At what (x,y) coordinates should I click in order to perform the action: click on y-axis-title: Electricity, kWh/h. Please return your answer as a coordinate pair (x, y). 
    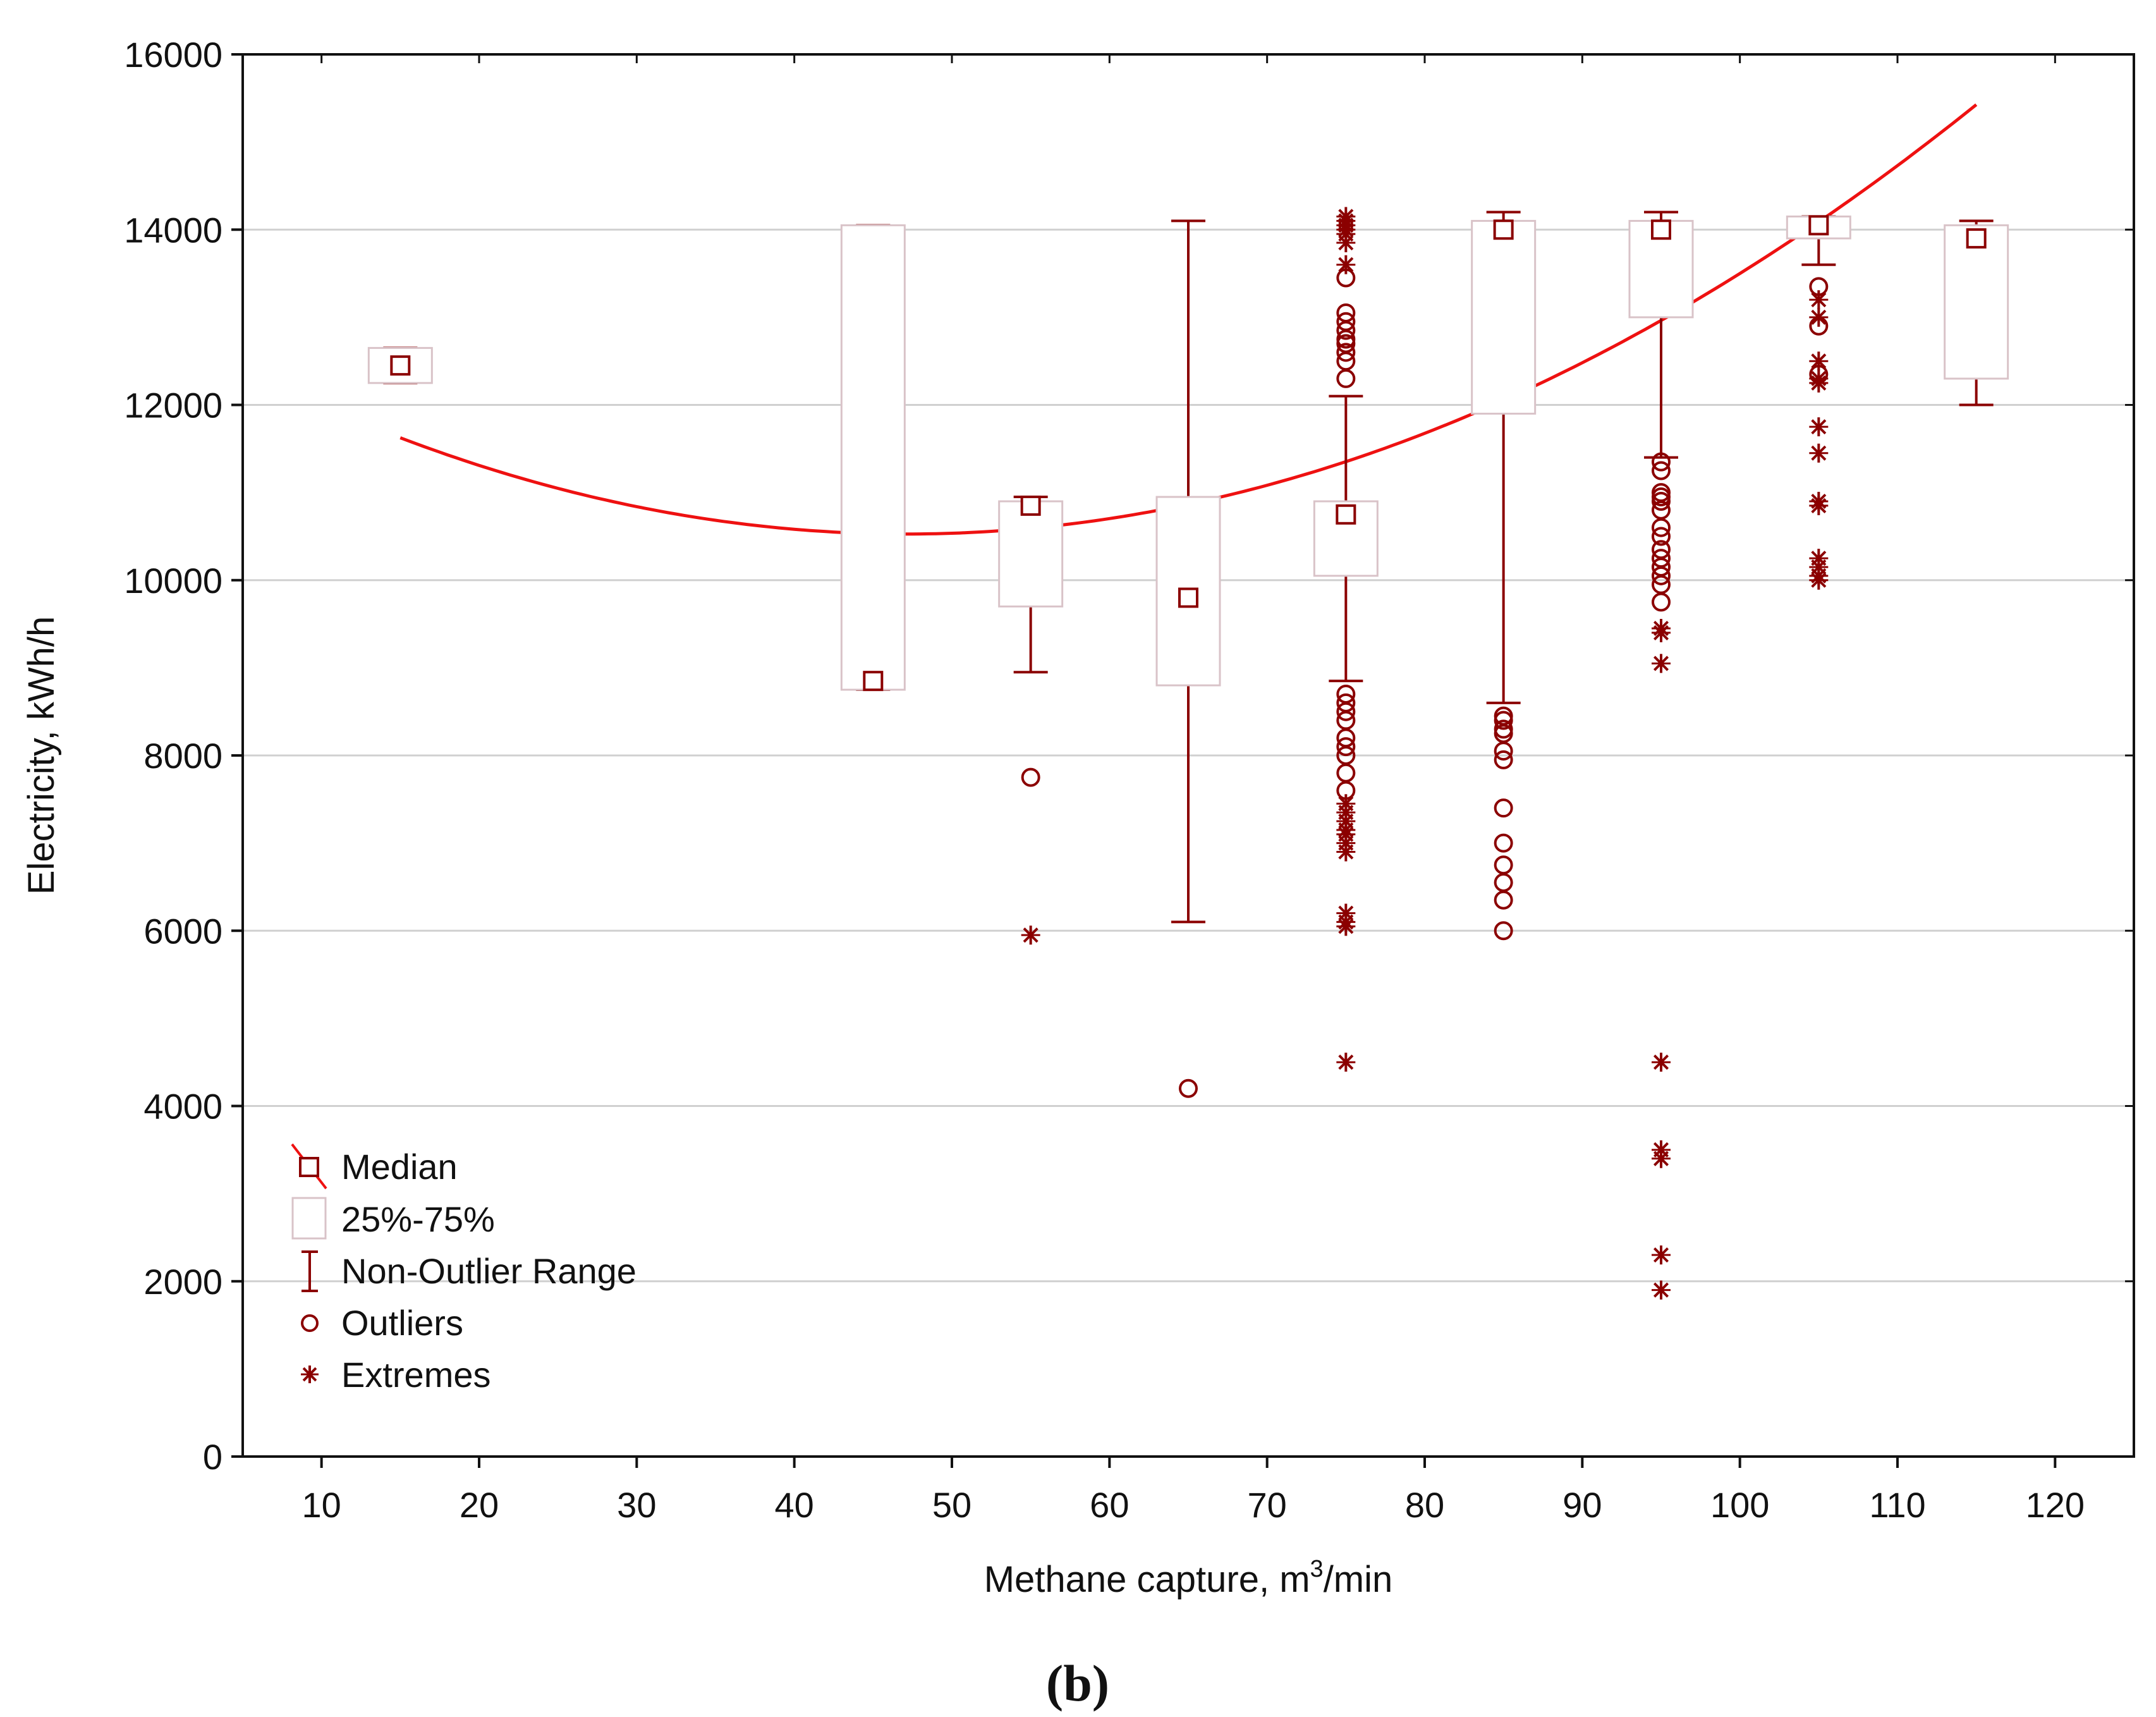
    Looking at the image, I should click on (41, 755).